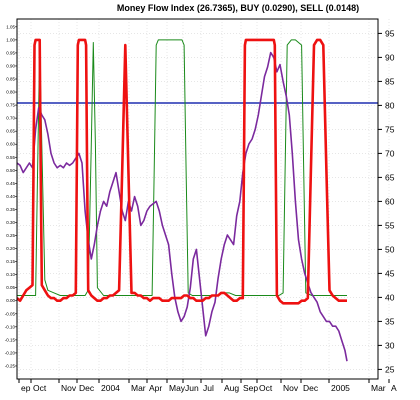 This screenshot has height=400, width=420. I want to click on right-tick-label: 85, so click(390, 81).